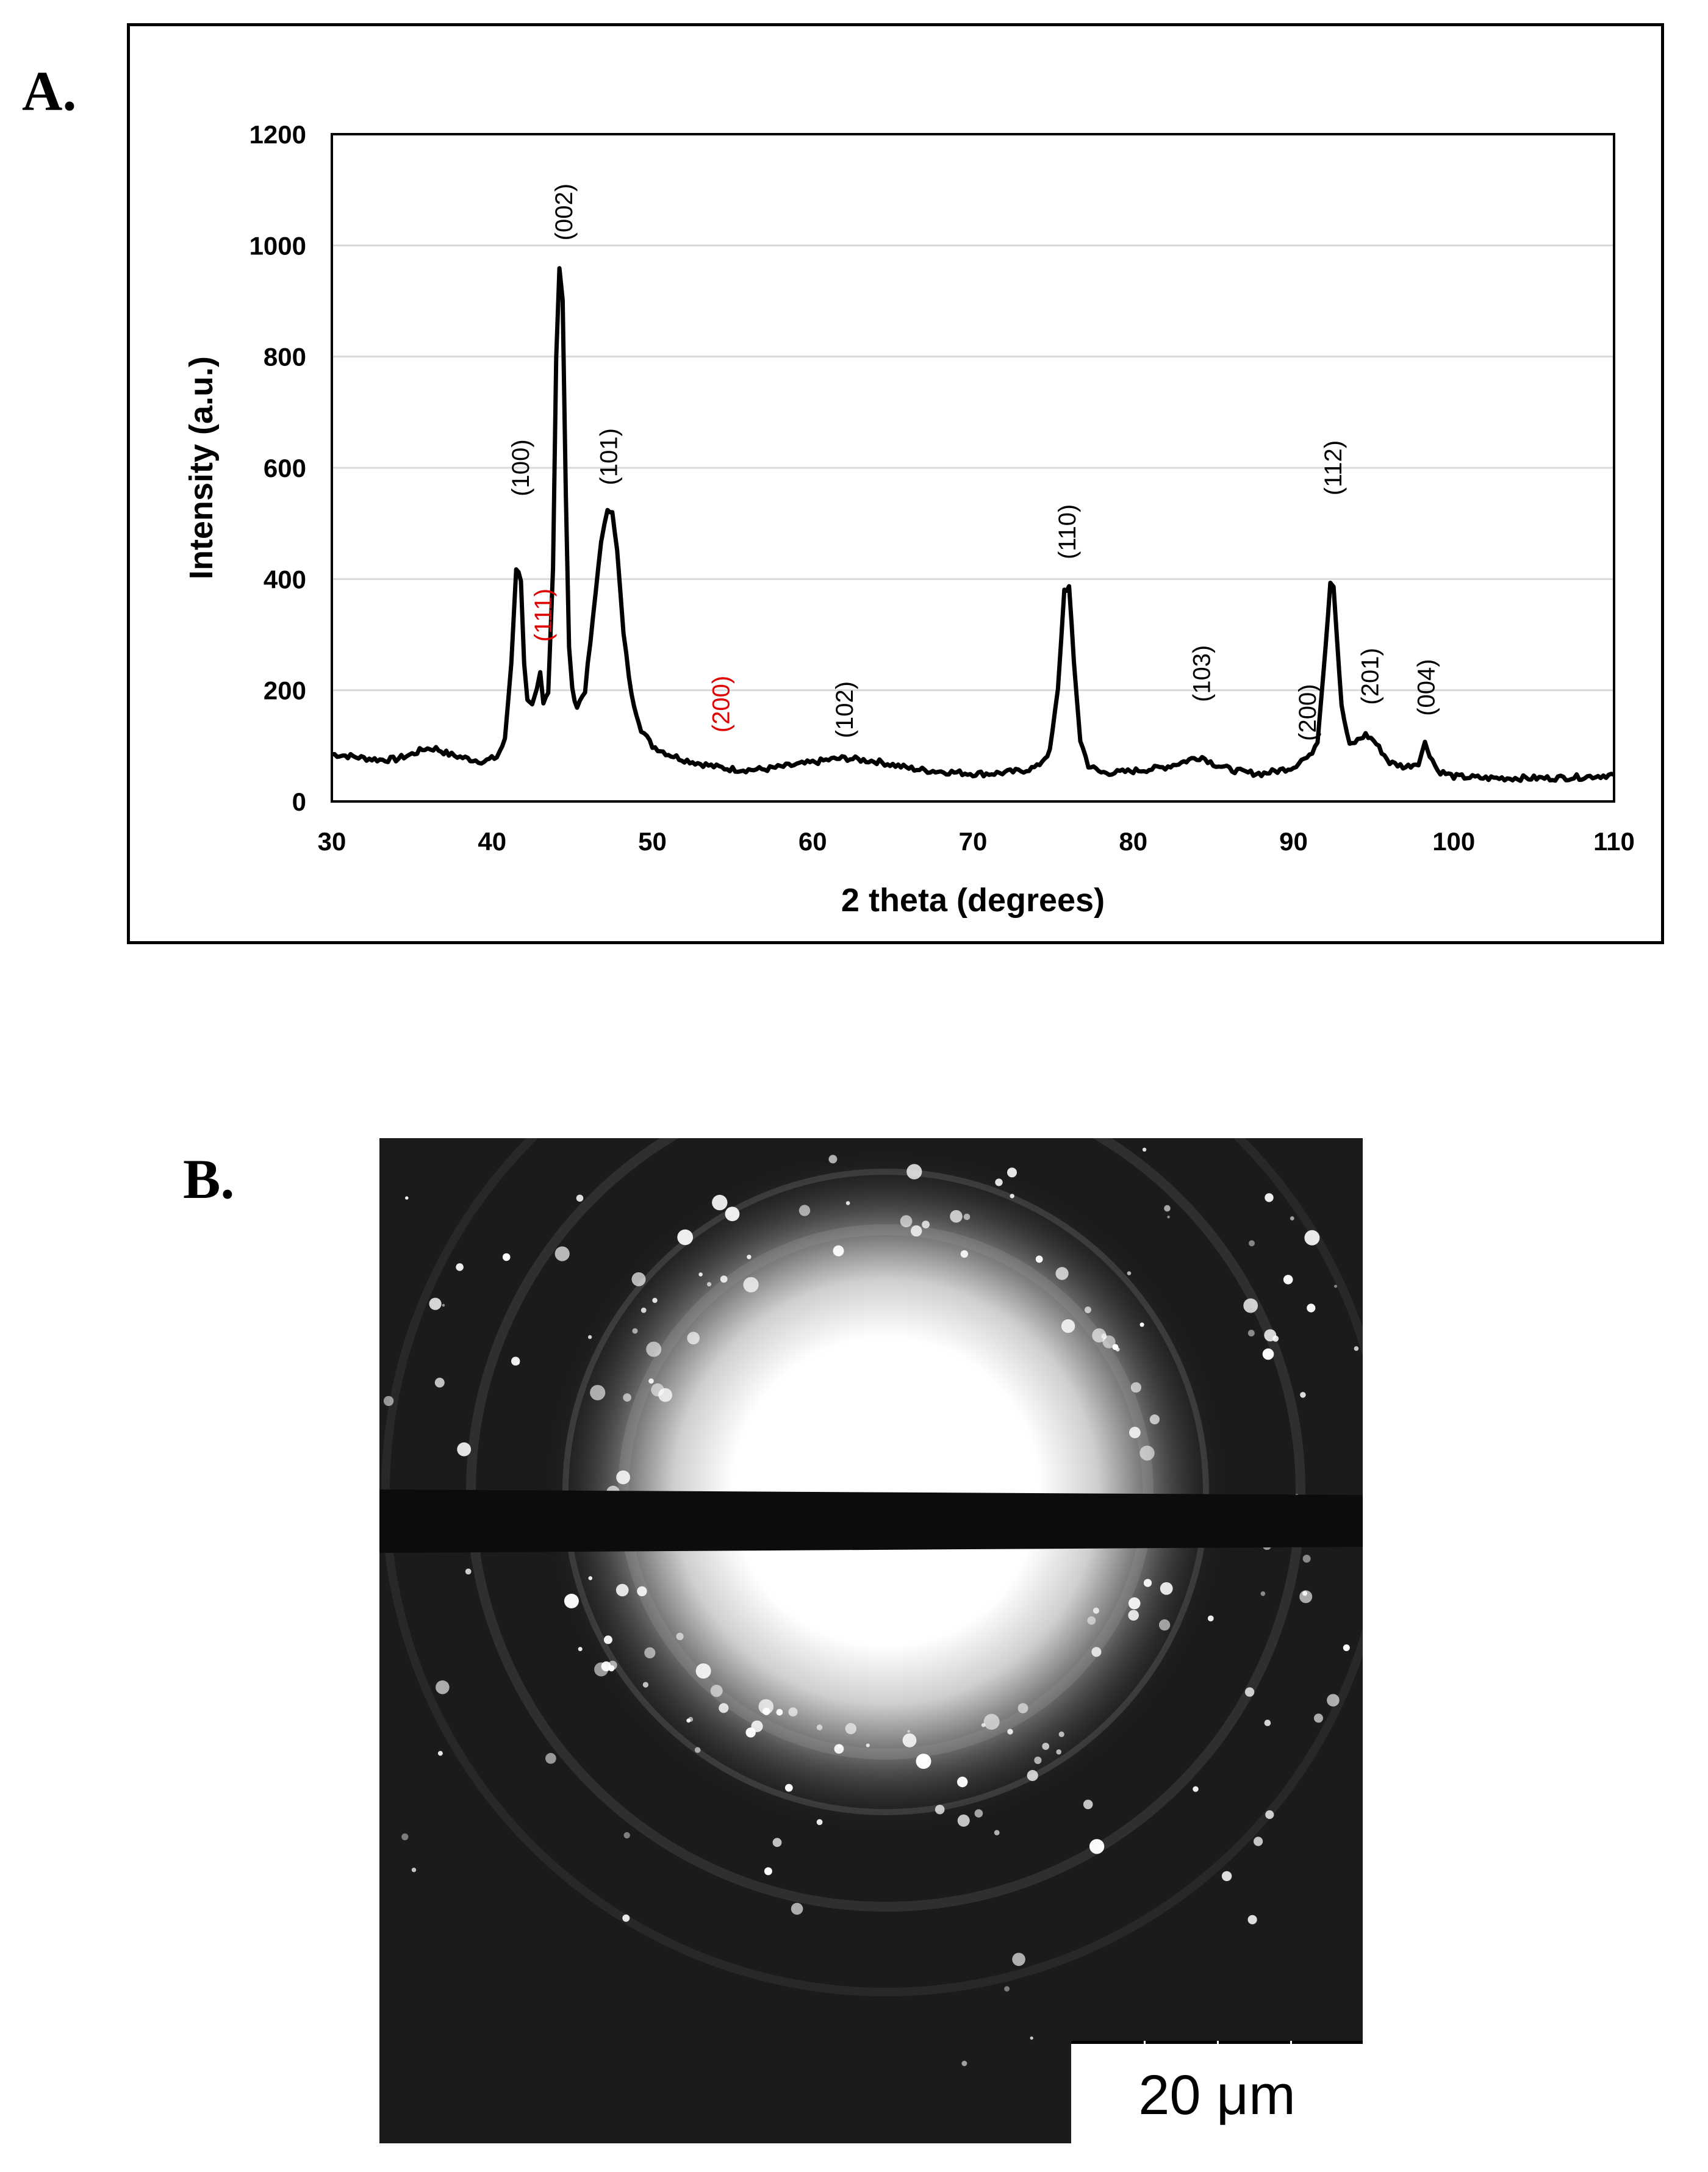 Image resolution: width=1708 pixels, height=2172 pixels. Describe the element at coordinates (299, 801) in the screenshot. I see `y-tick-label: 0` at that location.